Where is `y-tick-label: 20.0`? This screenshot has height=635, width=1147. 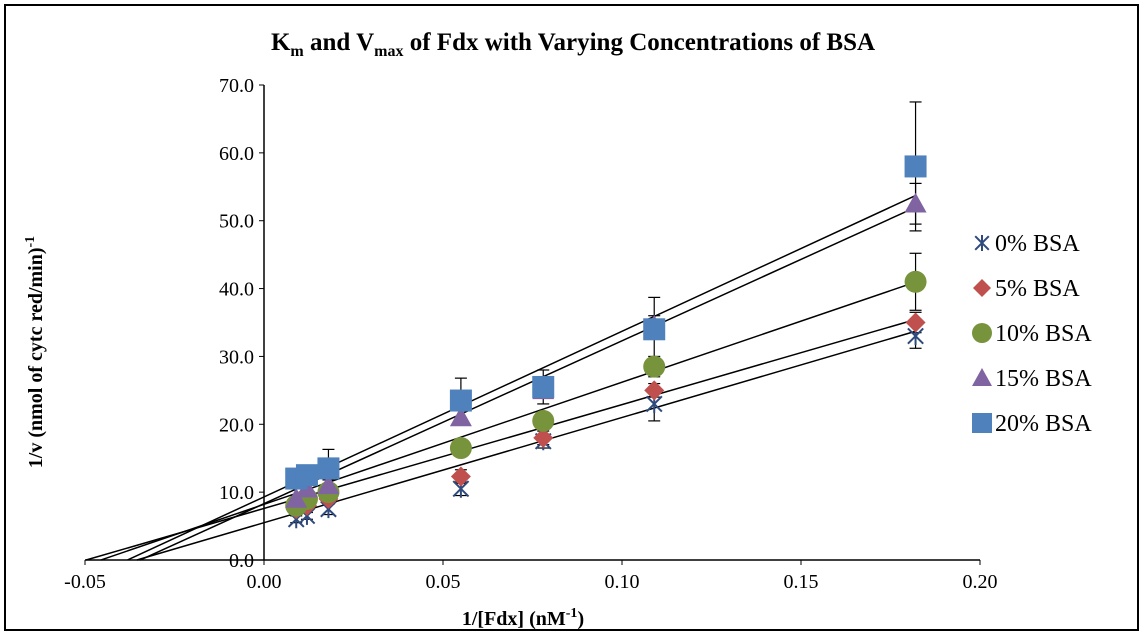 y-tick-label: 20.0 is located at coordinates (236, 425).